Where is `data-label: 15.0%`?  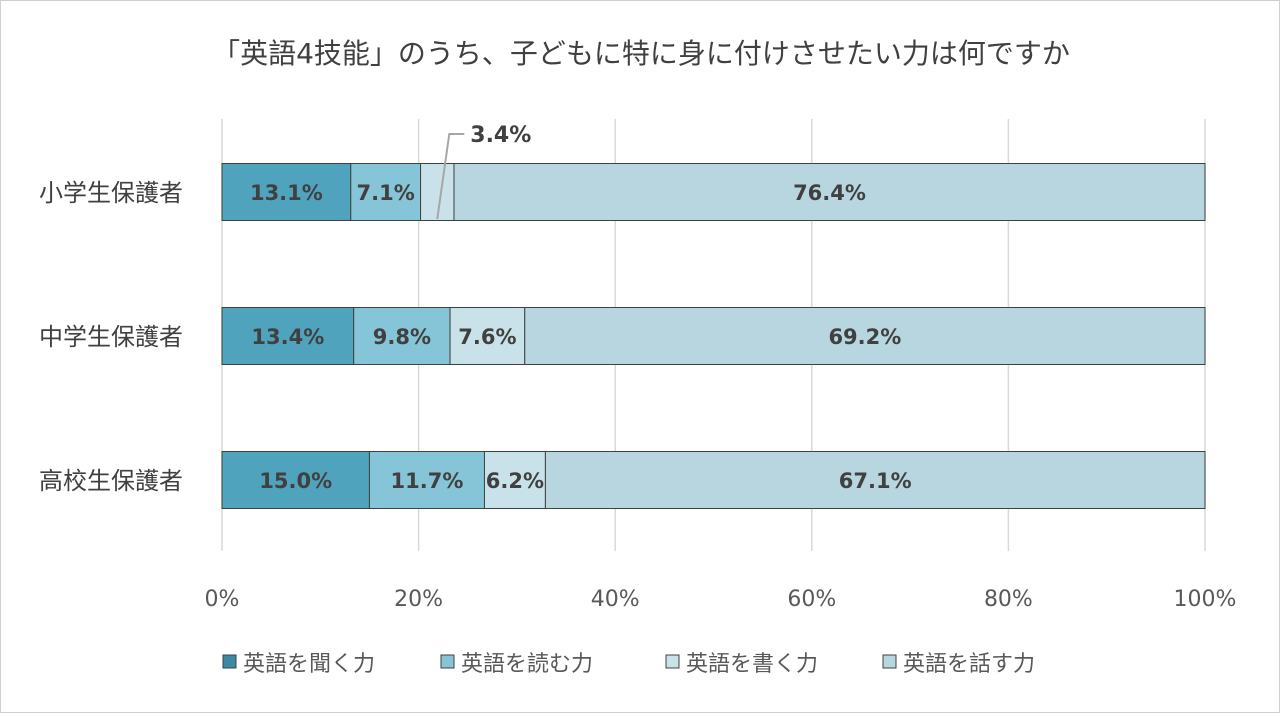
data-label: 15.0% is located at coordinates (295, 481).